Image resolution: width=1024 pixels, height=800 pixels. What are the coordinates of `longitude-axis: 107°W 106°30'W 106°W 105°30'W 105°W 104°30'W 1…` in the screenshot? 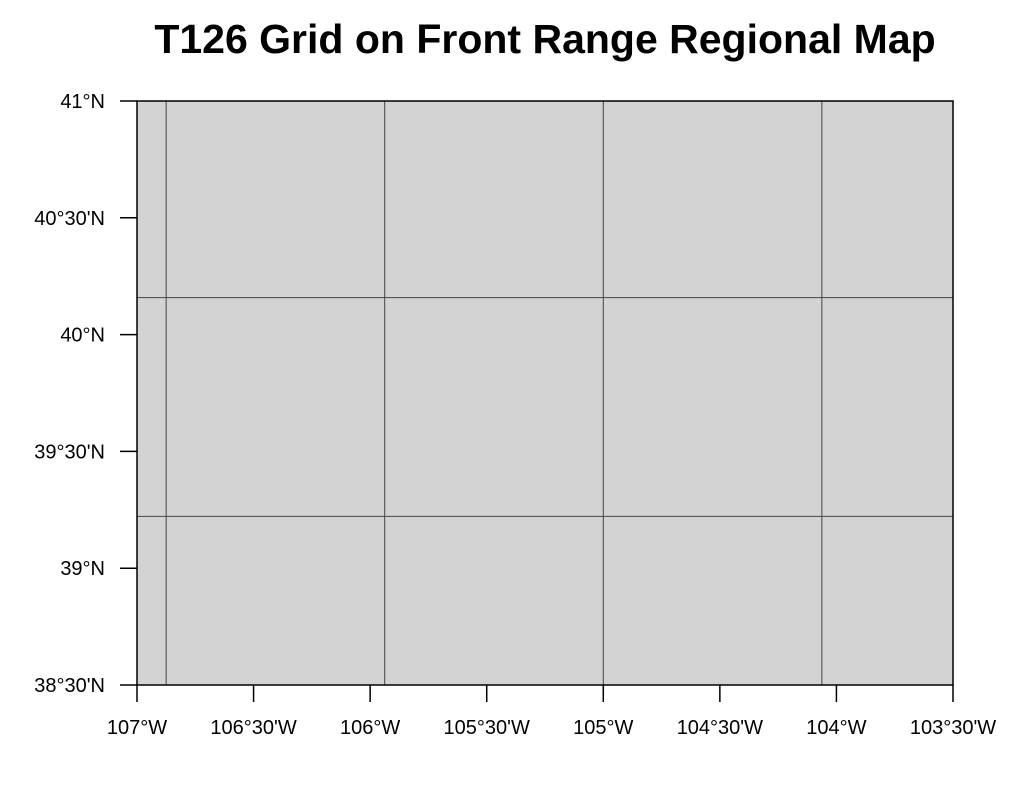 It's located at (551, 712).